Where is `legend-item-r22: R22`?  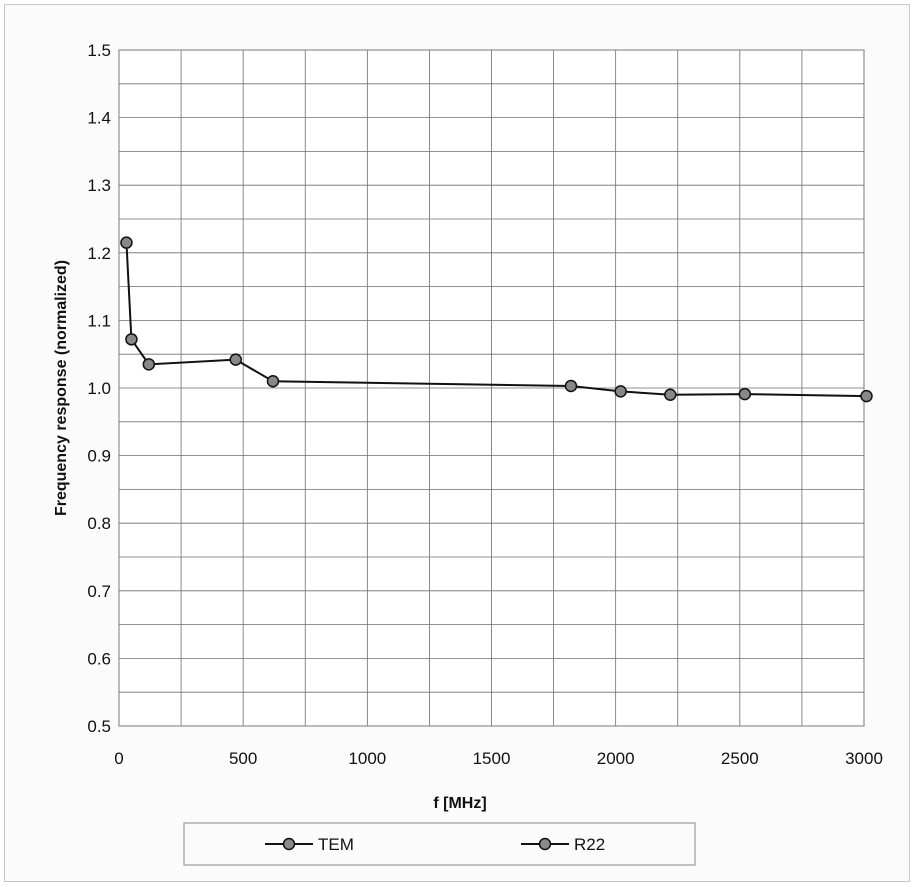
legend-item-r22: R22 is located at coordinates (563, 844).